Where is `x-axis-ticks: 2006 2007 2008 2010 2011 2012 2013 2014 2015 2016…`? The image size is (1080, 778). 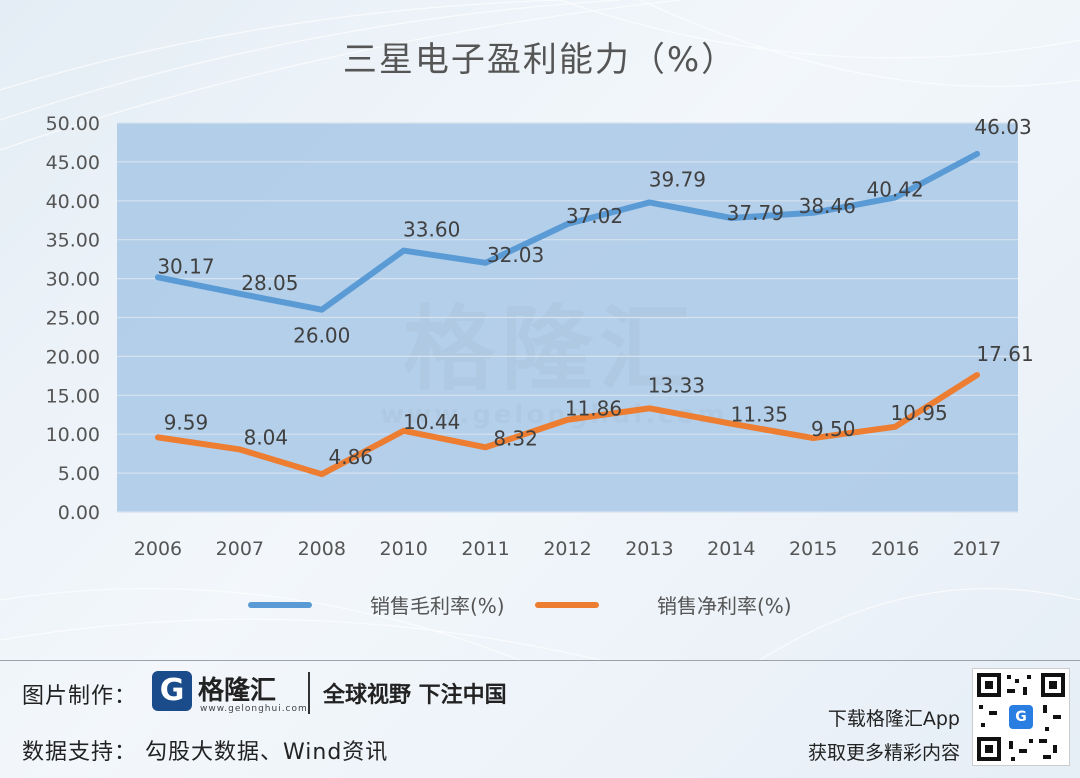
x-axis-ticks: 2006 2007 2008 2010 2011 2012 2013 2014 2015 2016… is located at coordinates (567, 549).